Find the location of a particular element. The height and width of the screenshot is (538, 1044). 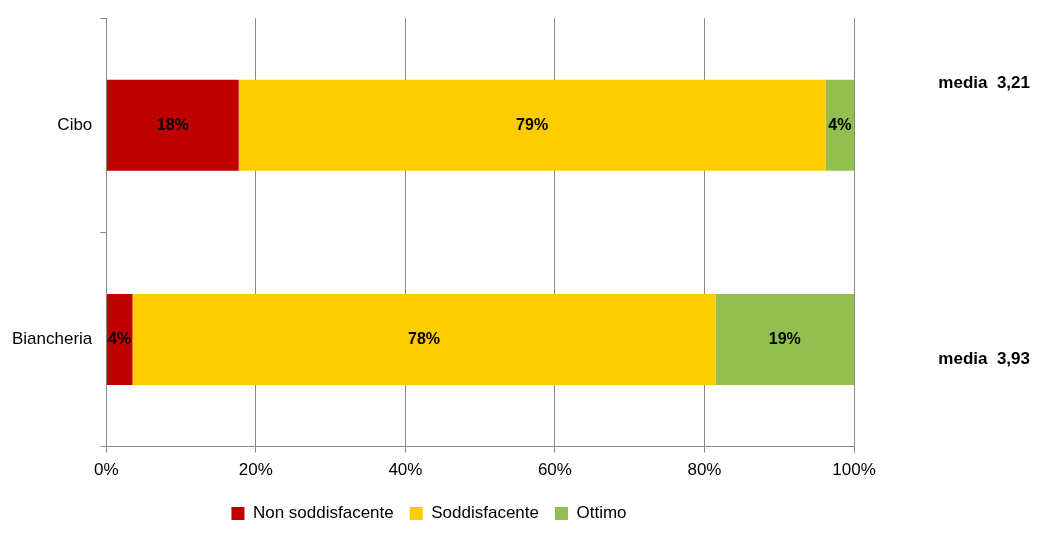

x-tick-label: 60% is located at coordinates (554, 470).